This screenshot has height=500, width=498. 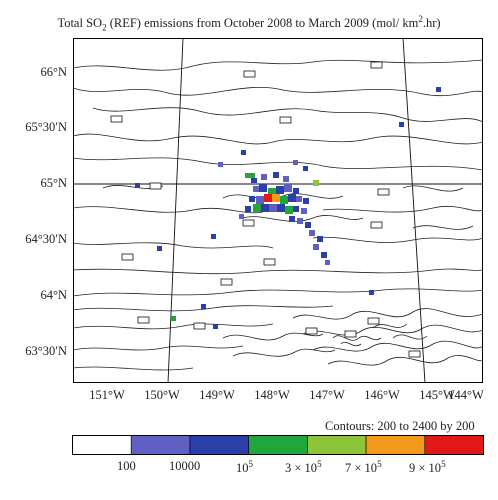 I want to click on lon-label-146w: 146°W, so click(x=382, y=395).